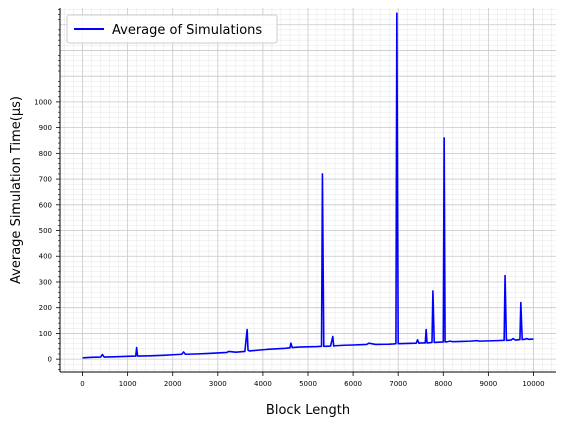  What do you see at coordinates (263, 384) in the screenshot?
I see `x-tick-label: 4000` at bounding box center [263, 384].